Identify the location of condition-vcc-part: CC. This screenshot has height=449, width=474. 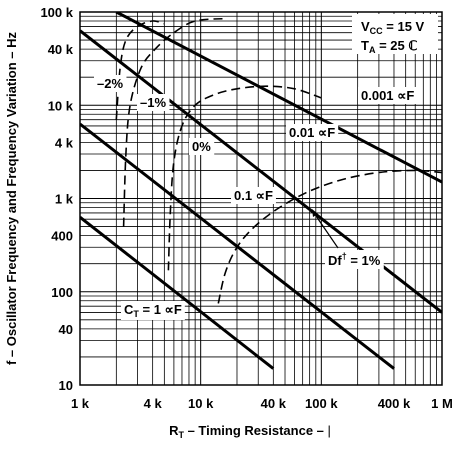
(376, 31).